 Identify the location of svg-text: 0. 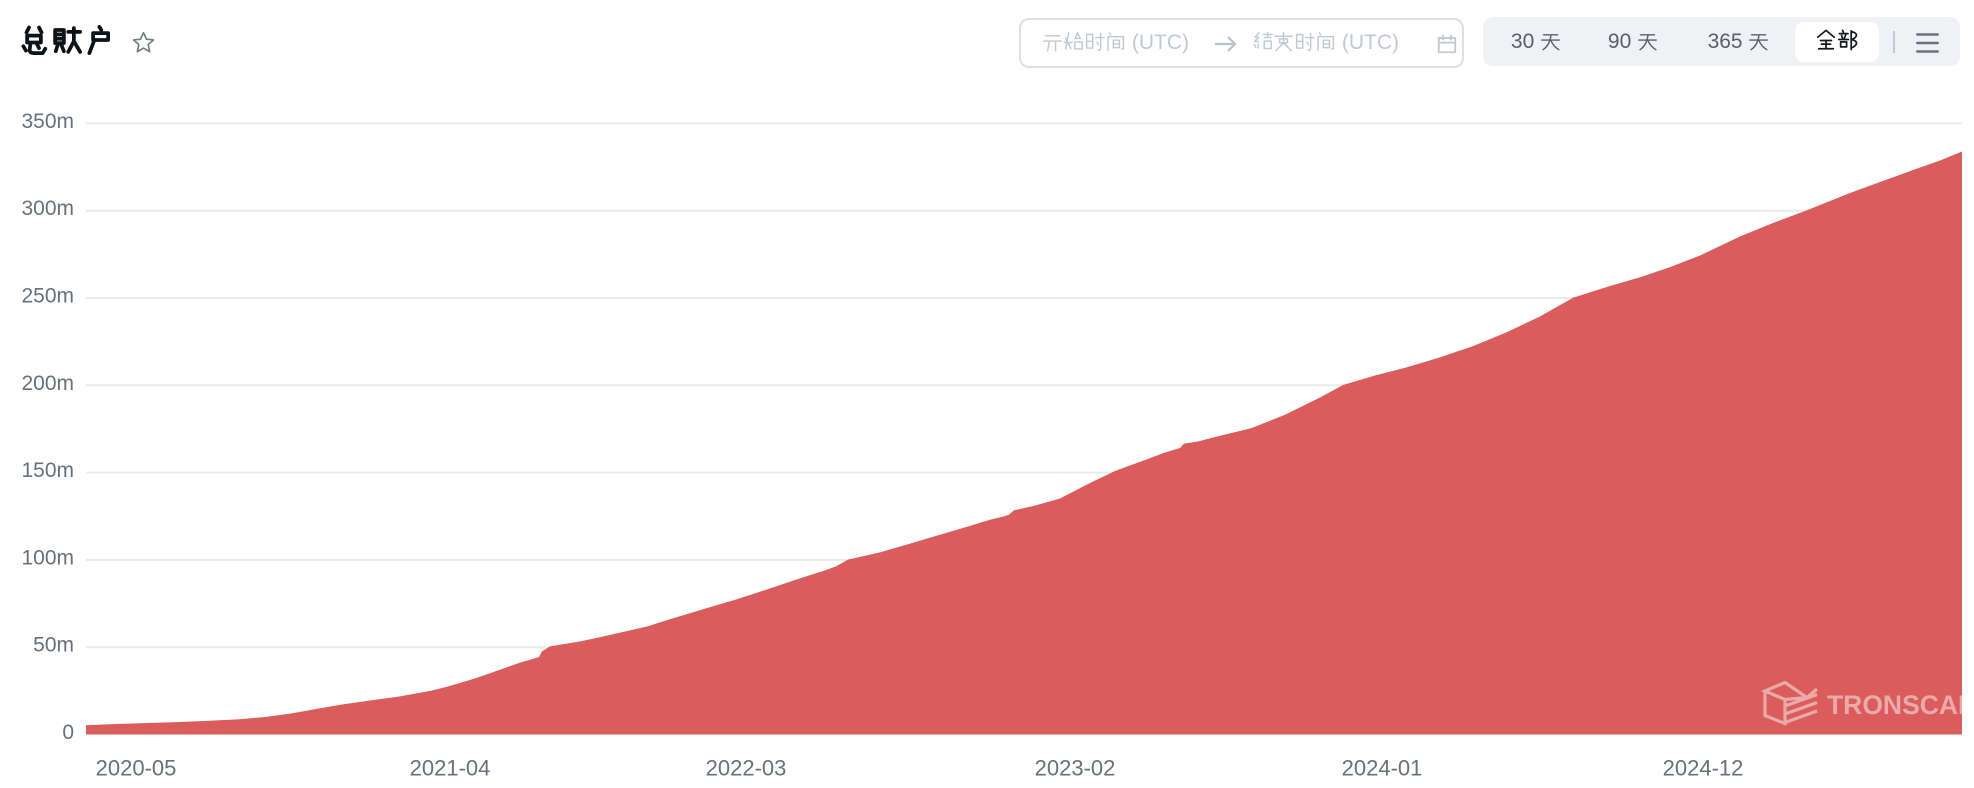
(68, 732).